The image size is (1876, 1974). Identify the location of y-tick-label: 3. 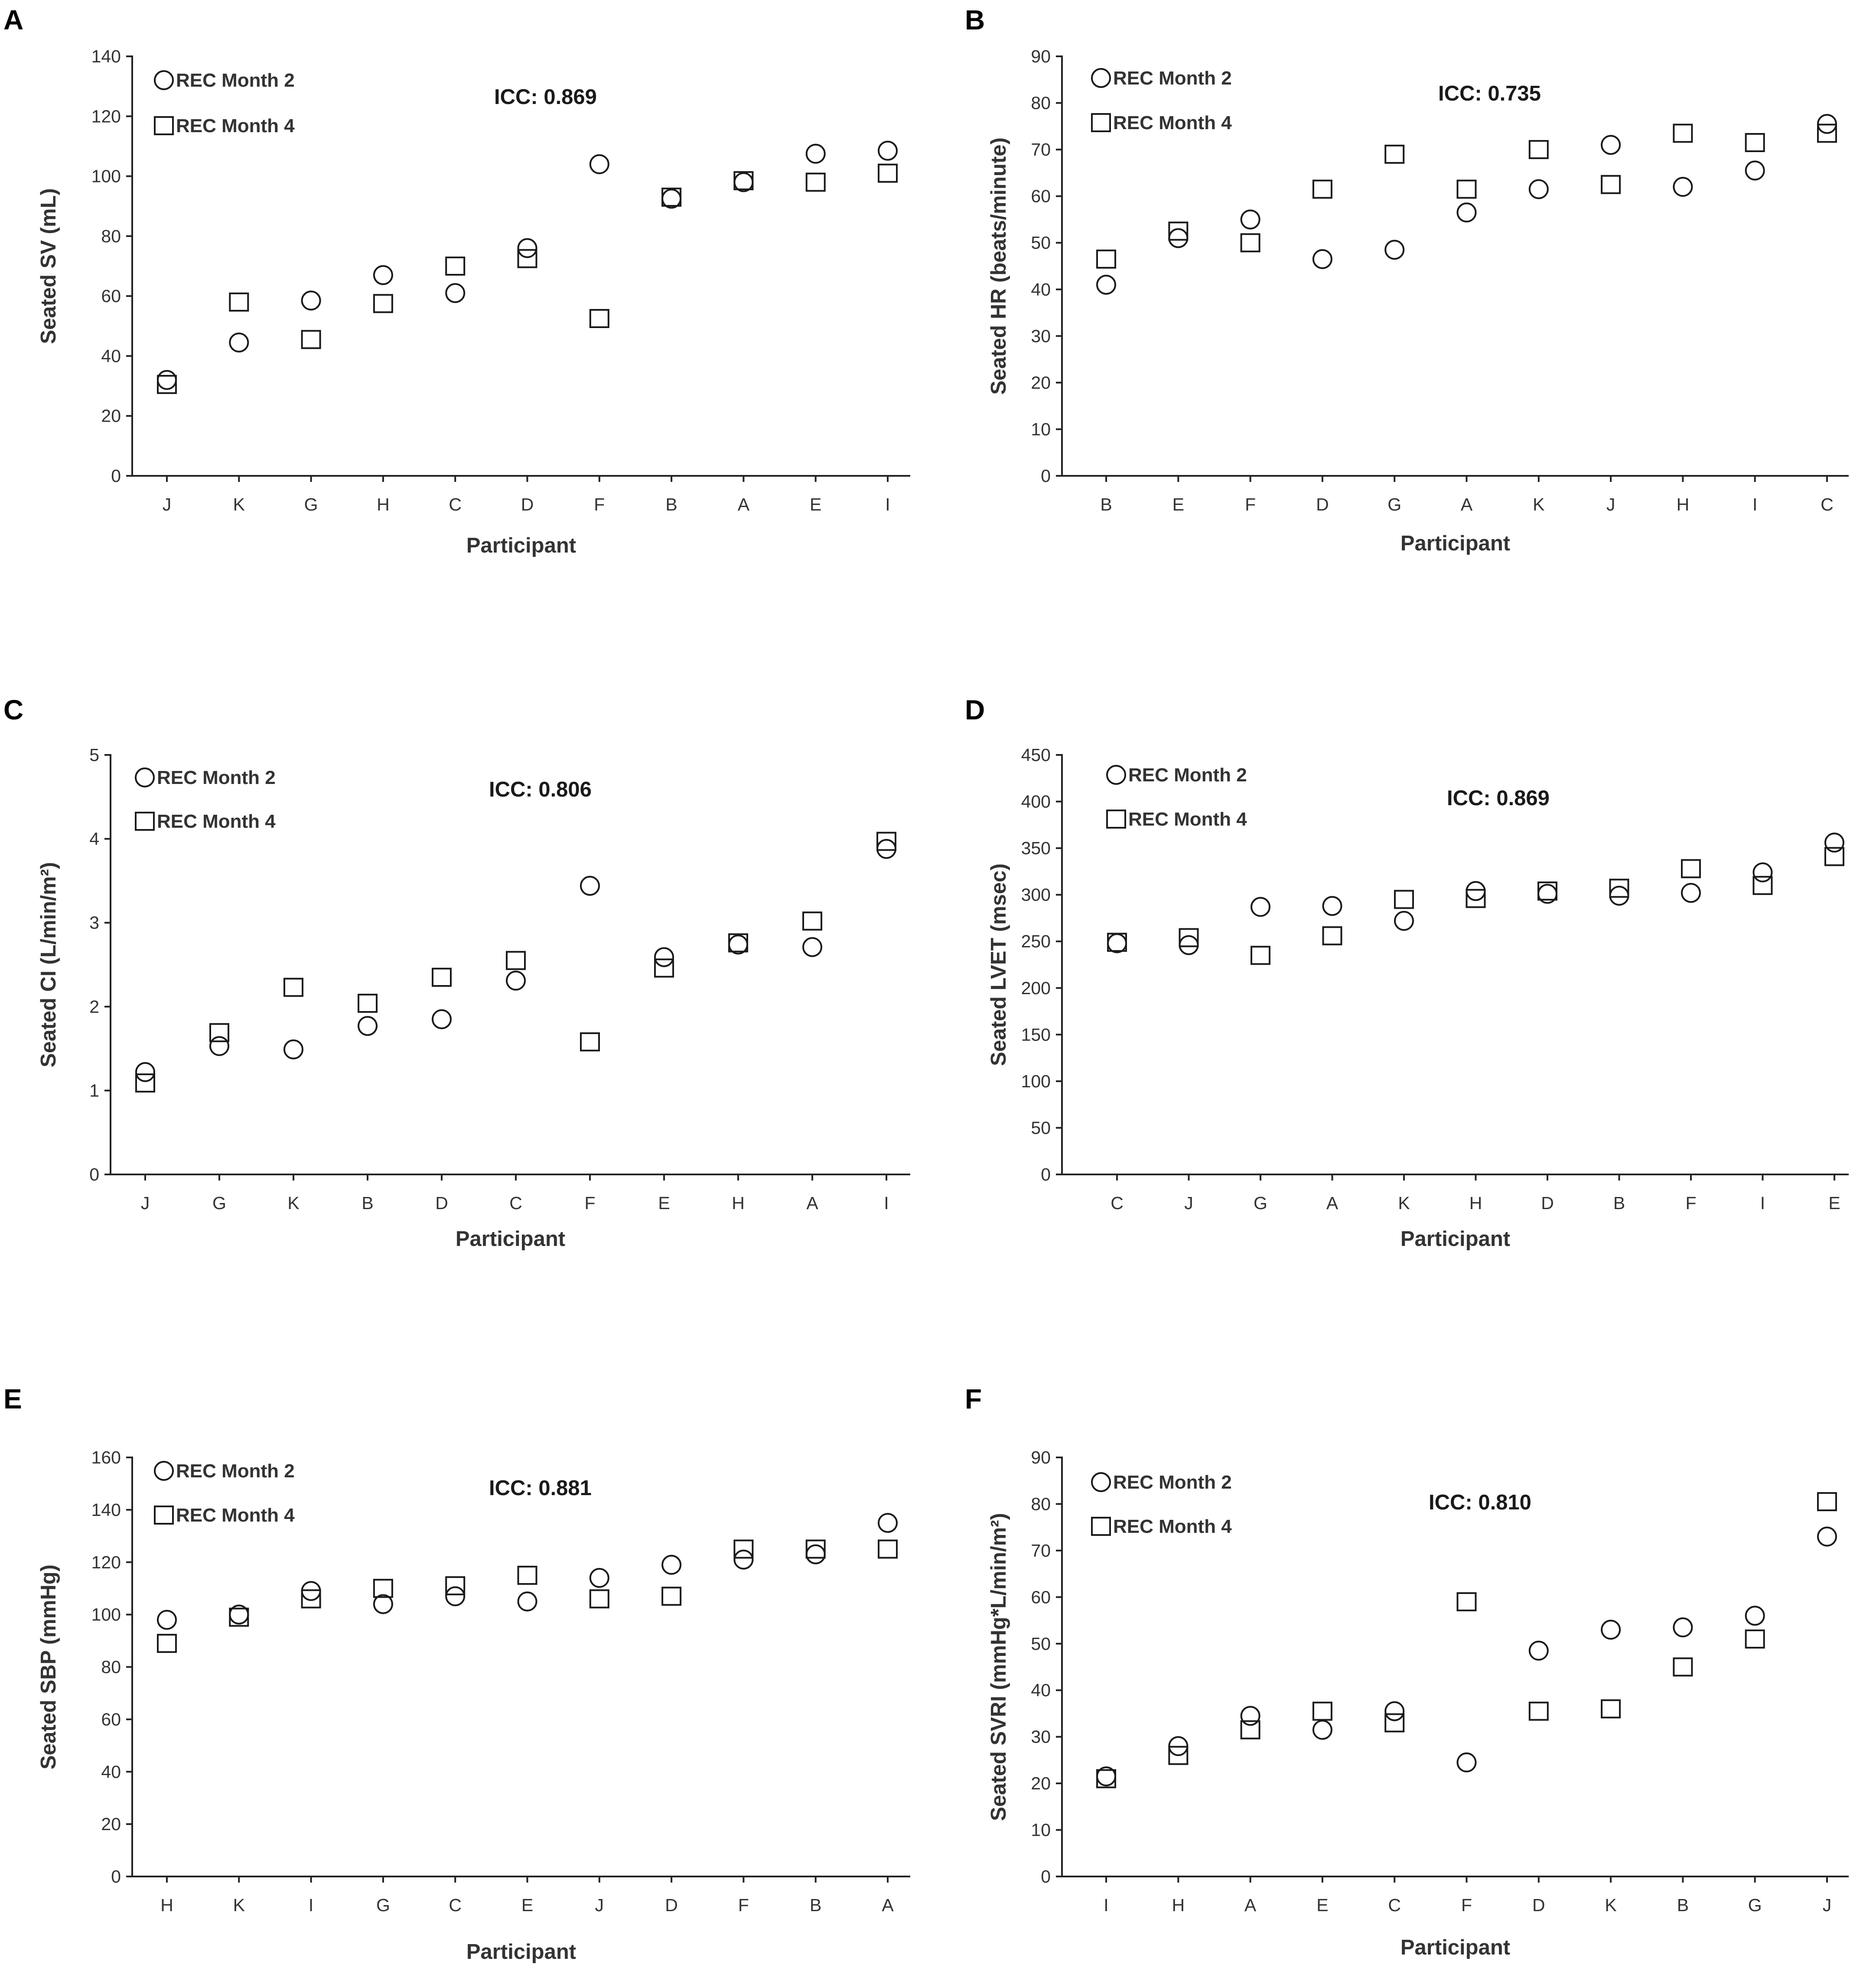
(94, 923).